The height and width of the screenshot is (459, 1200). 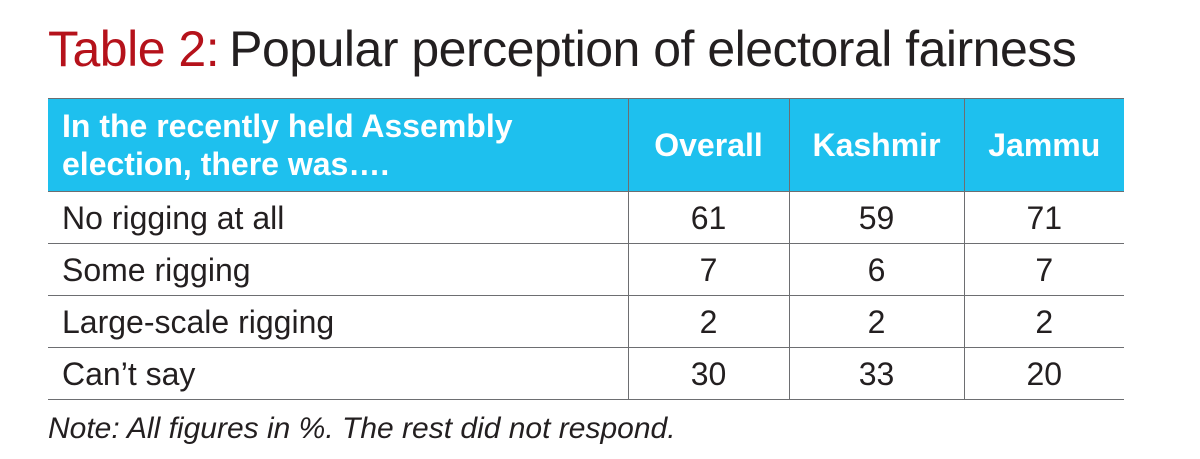 What do you see at coordinates (338, 321) in the screenshot?
I see `row-label: Large-scale rigging` at bounding box center [338, 321].